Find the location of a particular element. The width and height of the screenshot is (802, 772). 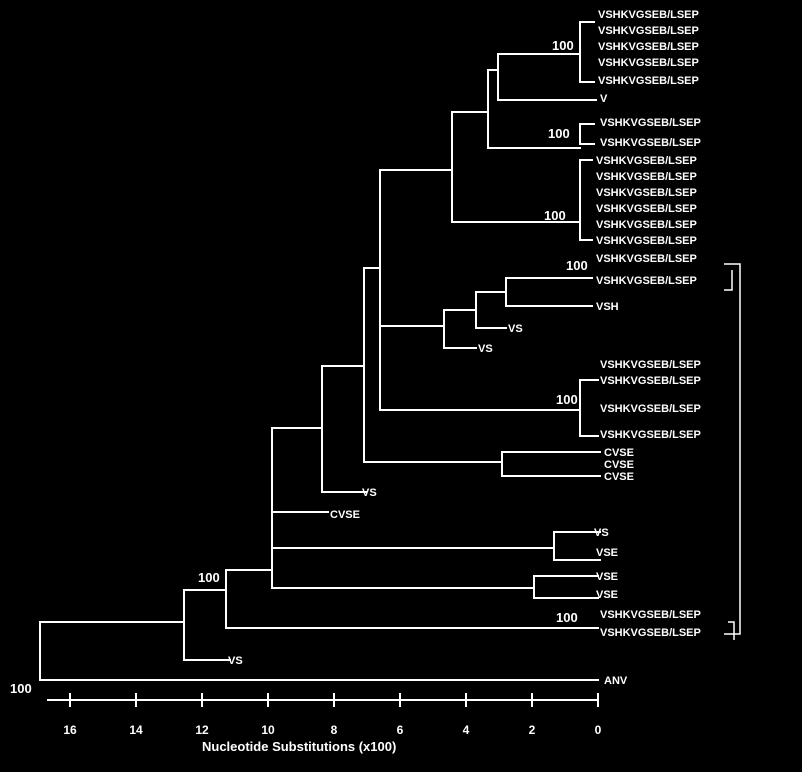

axis-tick-label: 4 is located at coordinates (466, 730).